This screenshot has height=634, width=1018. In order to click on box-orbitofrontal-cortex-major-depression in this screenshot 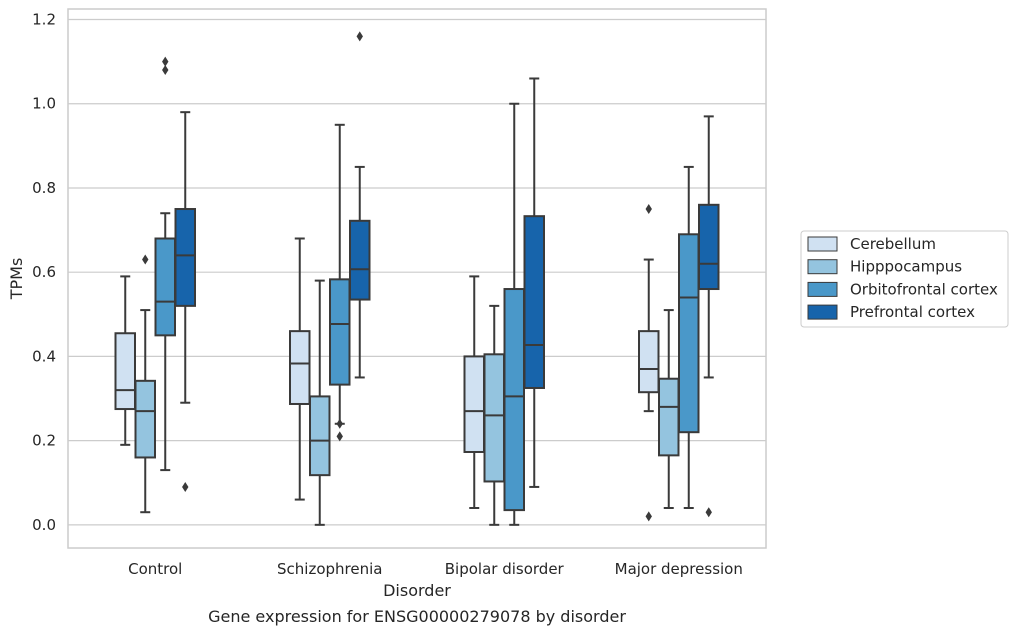, I will do `click(689, 337)`.